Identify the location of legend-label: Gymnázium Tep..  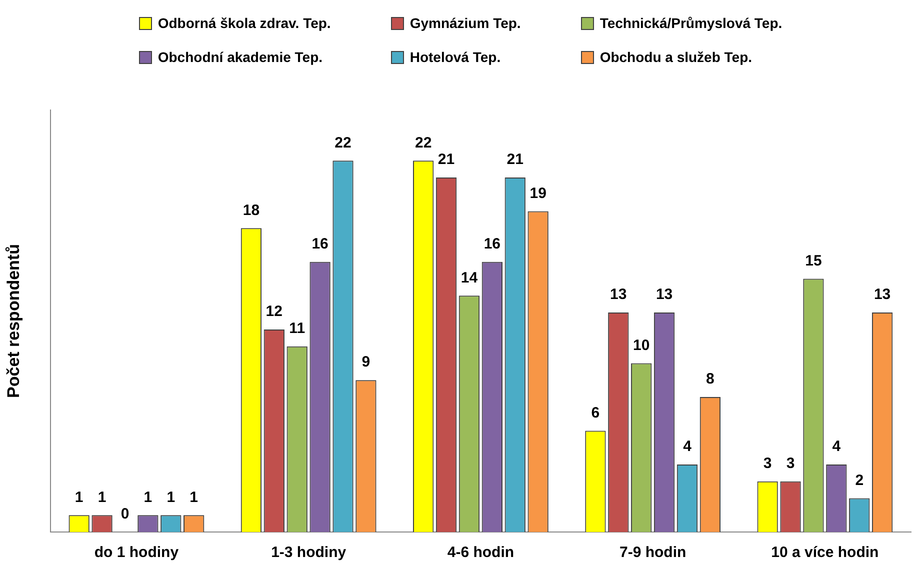
(465, 23).